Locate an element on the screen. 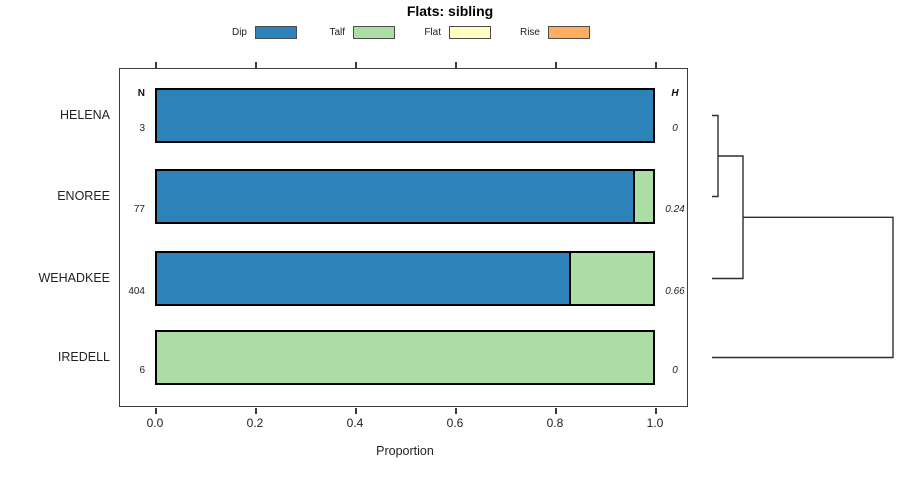 This screenshot has width=900, height=480. x-tick-label: 0.4 is located at coordinates (355, 423).